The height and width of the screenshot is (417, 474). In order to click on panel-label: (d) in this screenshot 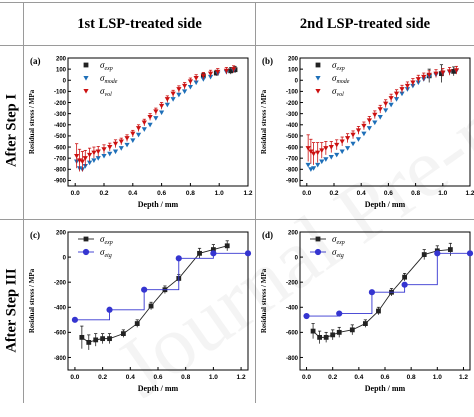, I will do `click(267, 235)`.